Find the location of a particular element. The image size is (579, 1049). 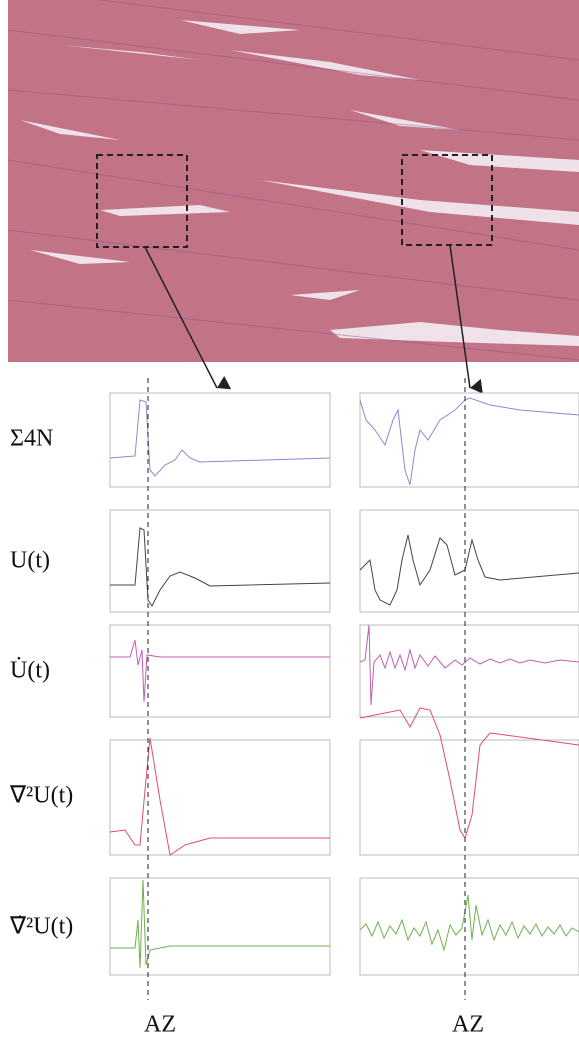

row-label: U(t) is located at coordinates (30, 561).